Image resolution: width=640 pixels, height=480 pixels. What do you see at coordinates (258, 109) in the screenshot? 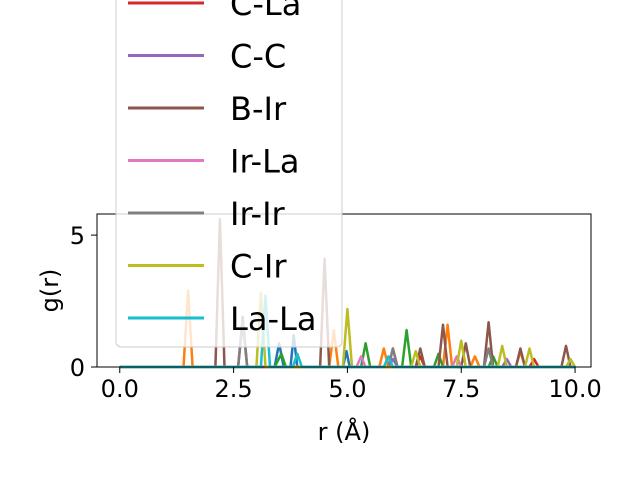
I see `legend-label-b-ir: B-Ir` at bounding box center [258, 109].